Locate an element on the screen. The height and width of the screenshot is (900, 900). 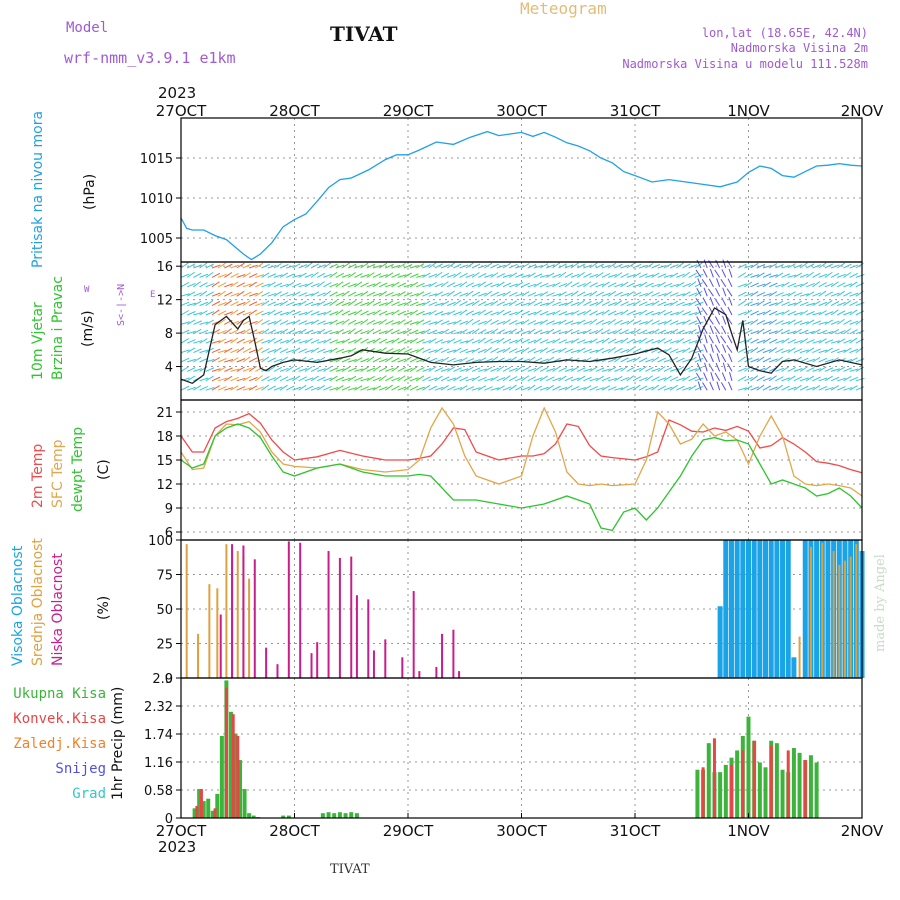
legend-frozen-rain: Zaledj.Kisa is located at coordinates (59, 744).